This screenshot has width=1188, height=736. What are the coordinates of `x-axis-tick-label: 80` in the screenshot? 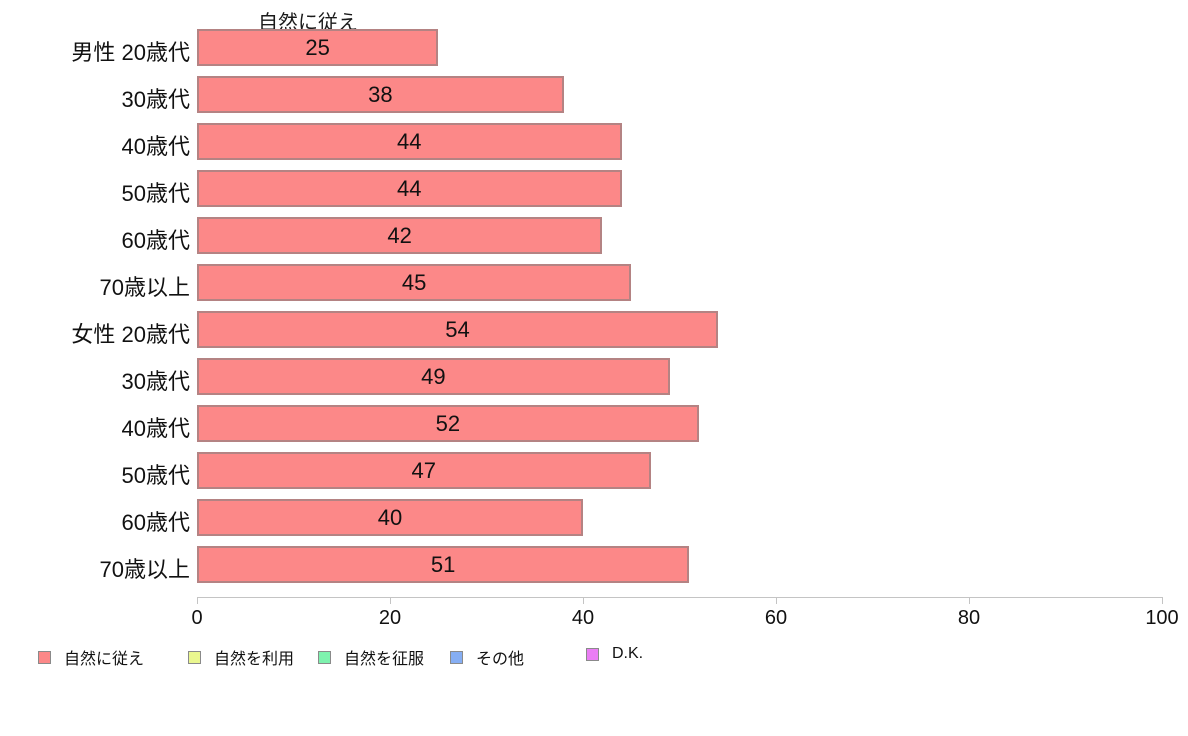 It's located at (969, 618).